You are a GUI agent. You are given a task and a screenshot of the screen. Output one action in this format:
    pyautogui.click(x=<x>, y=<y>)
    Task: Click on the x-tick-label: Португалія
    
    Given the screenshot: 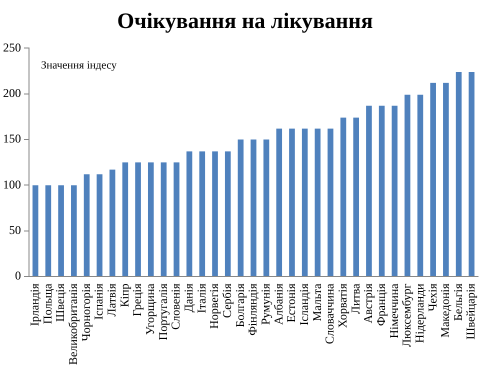 What is the action you would take?
    pyautogui.click(x=163, y=311)
    